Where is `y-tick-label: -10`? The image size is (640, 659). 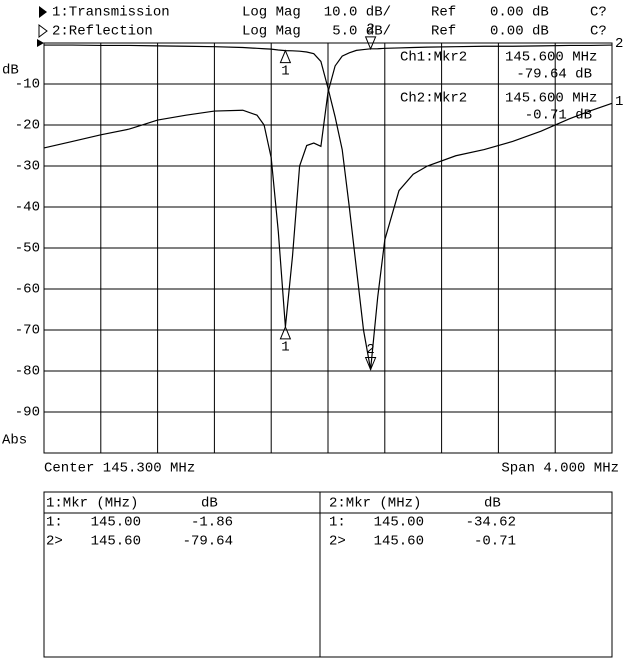
y-tick-label: -10 is located at coordinates (27, 85).